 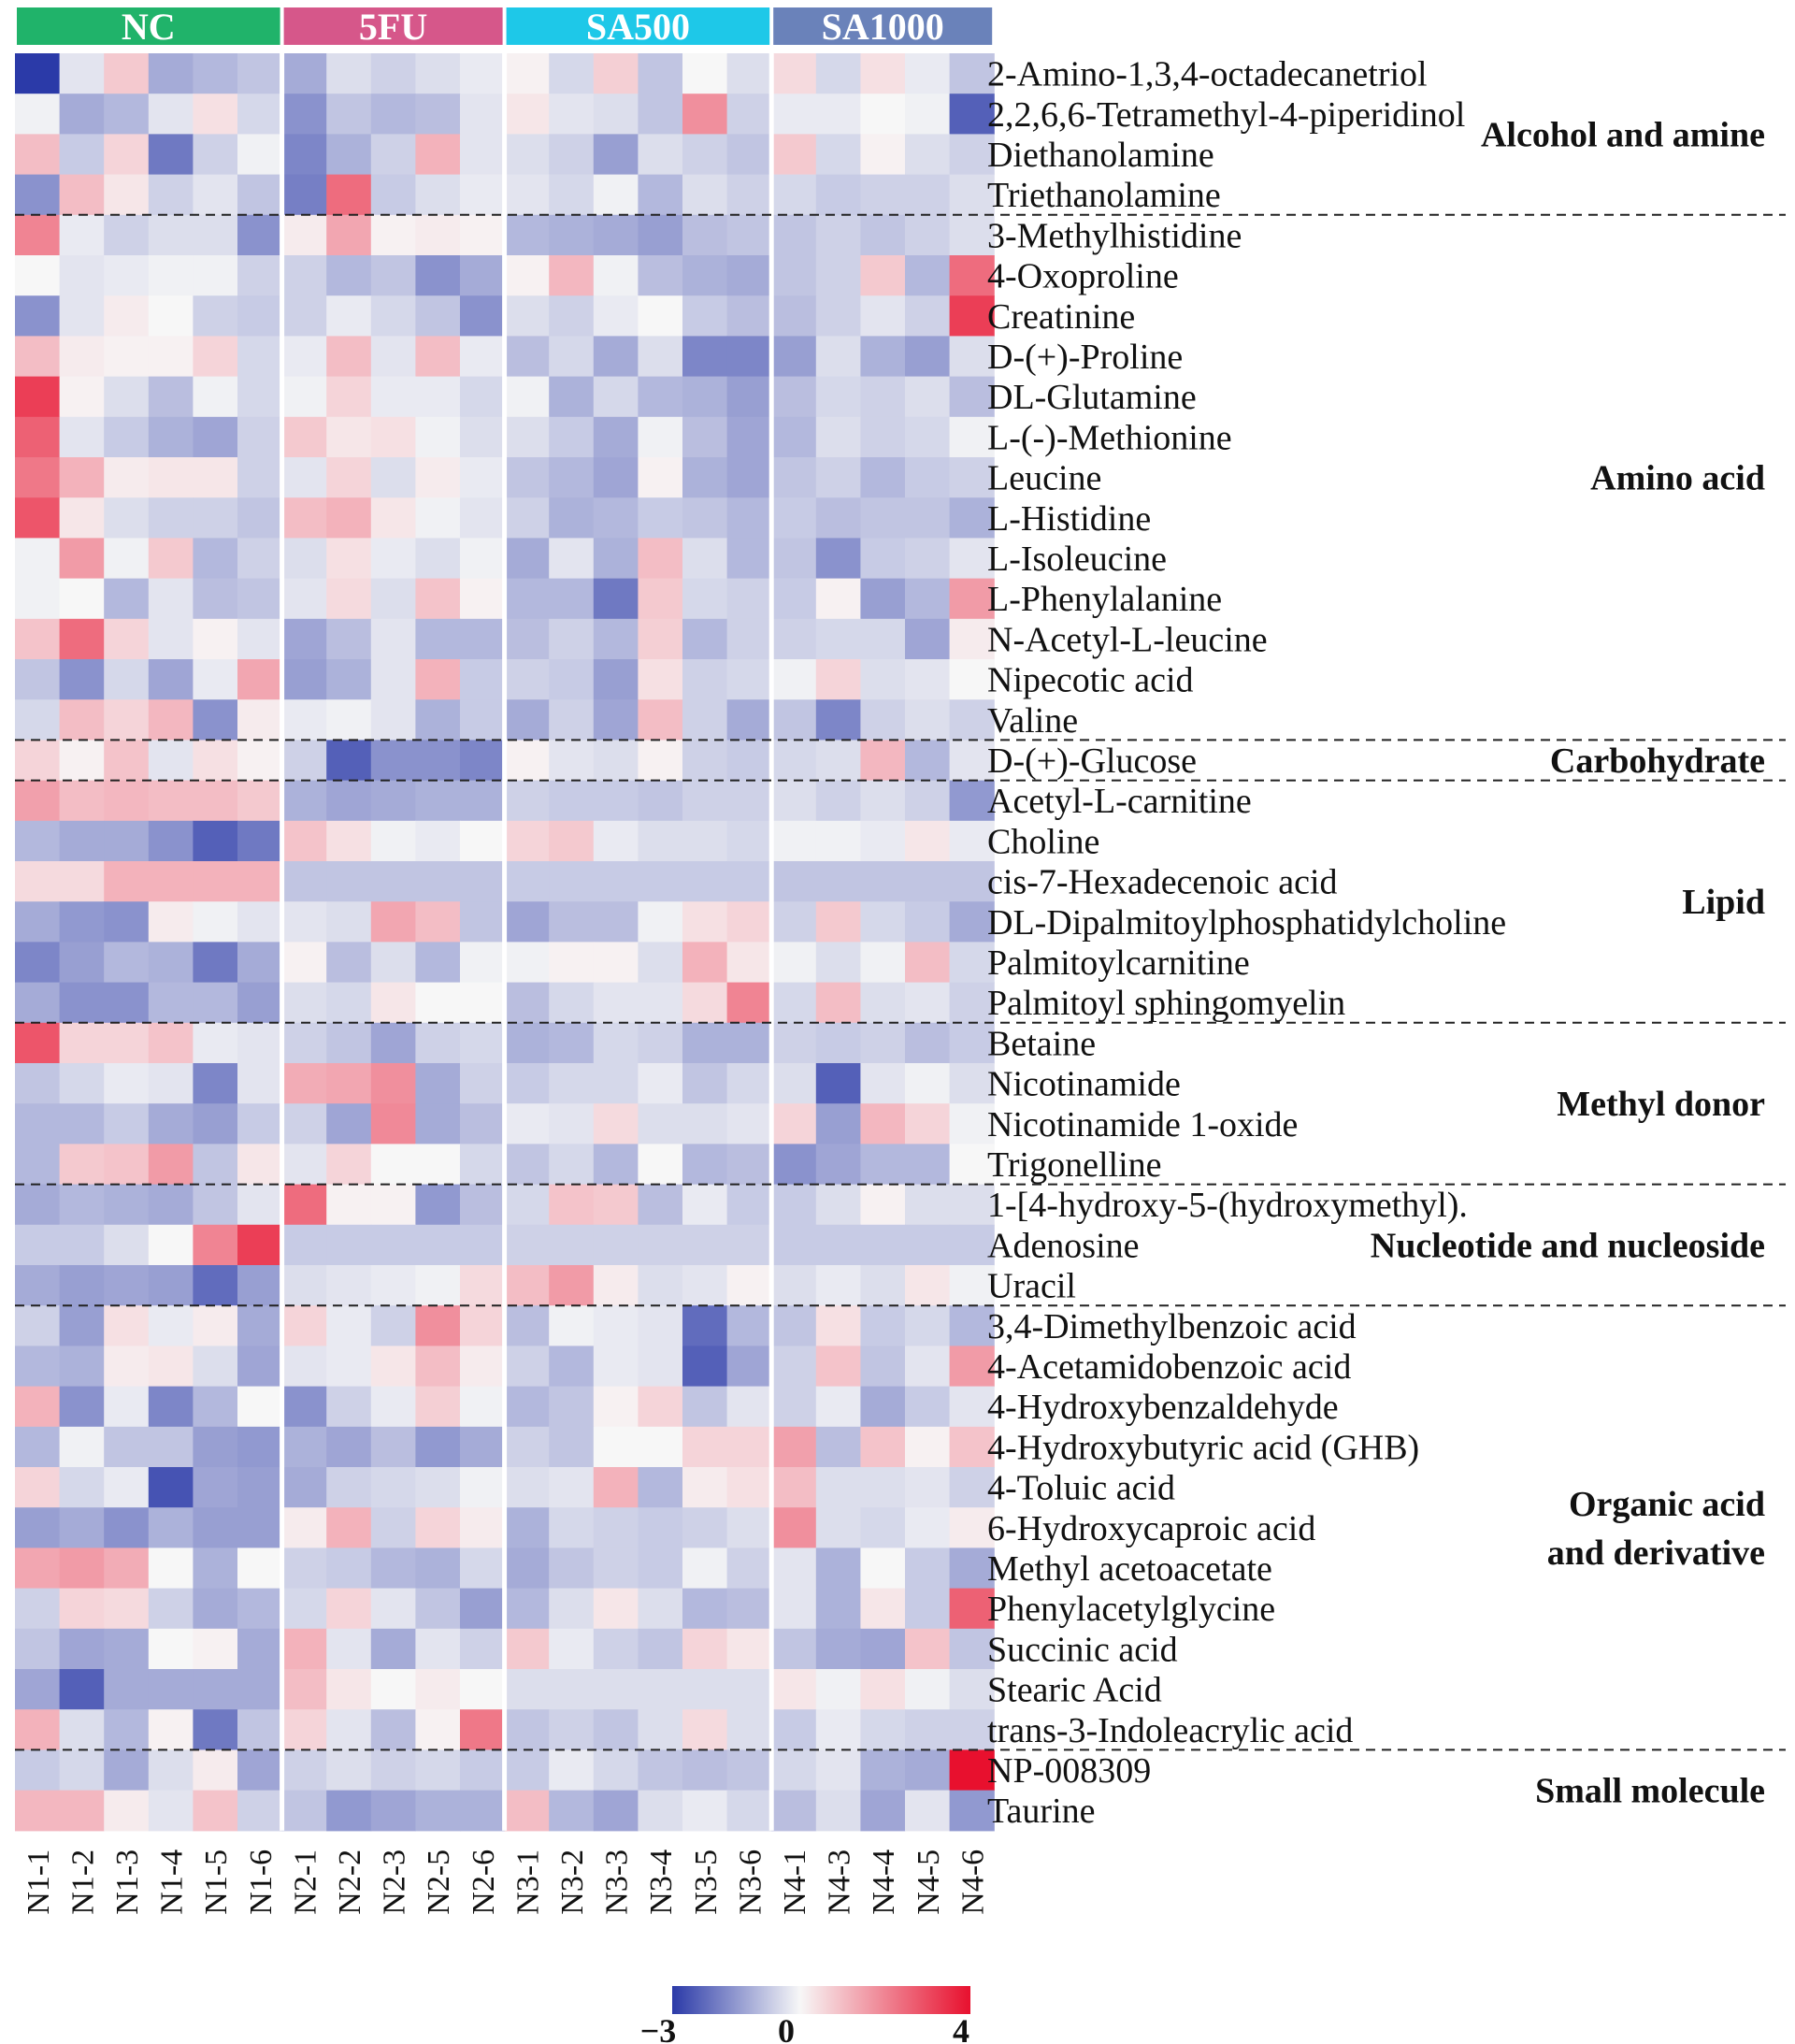 What do you see at coordinates (395, 1882) in the screenshot?
I see `sample-label: N2-3` at bounding box center [395, 1882].